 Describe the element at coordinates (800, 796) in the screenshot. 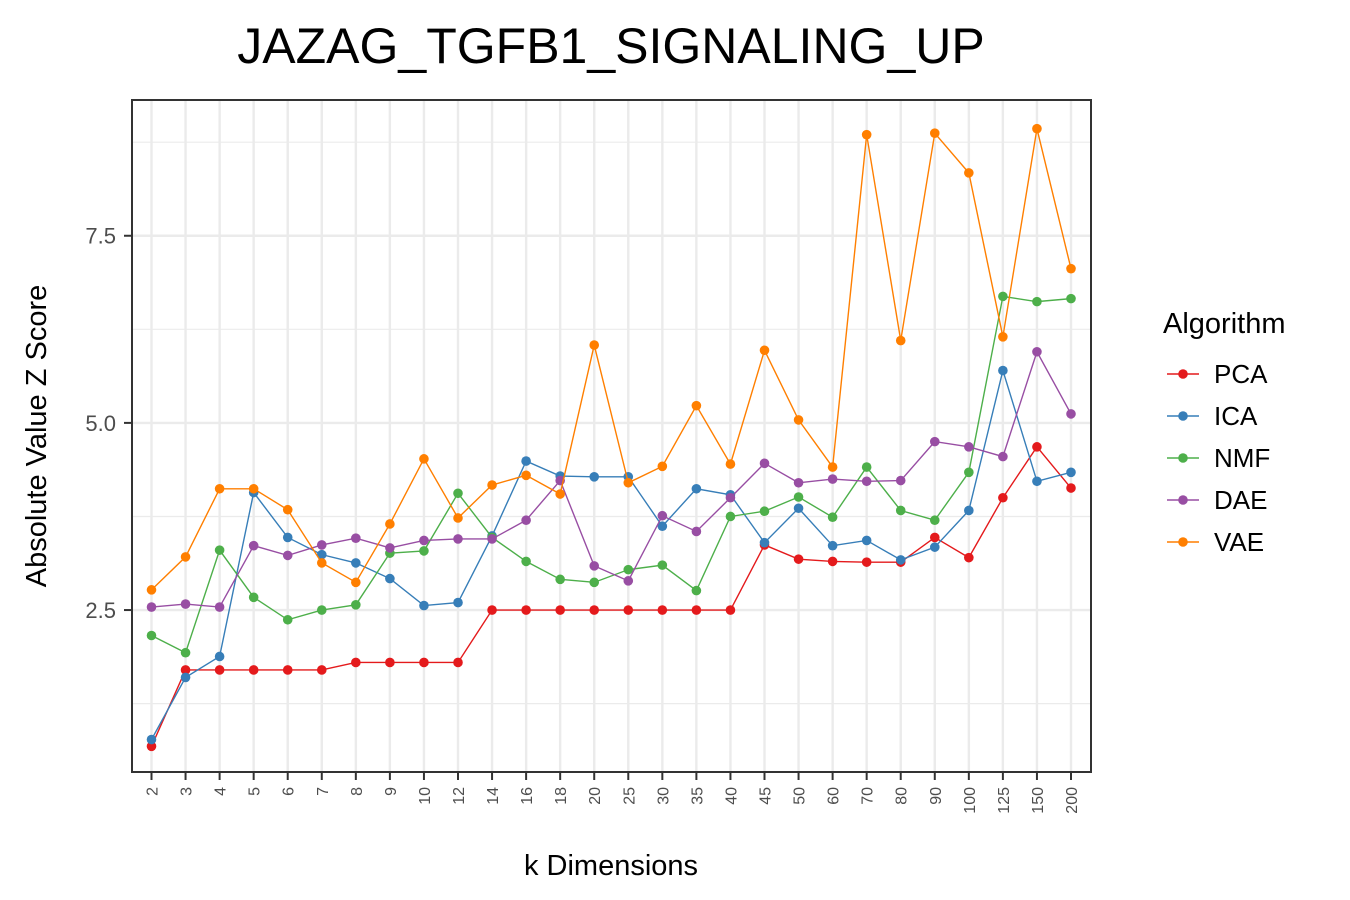

I see `x-tick-label: 50` at that location.